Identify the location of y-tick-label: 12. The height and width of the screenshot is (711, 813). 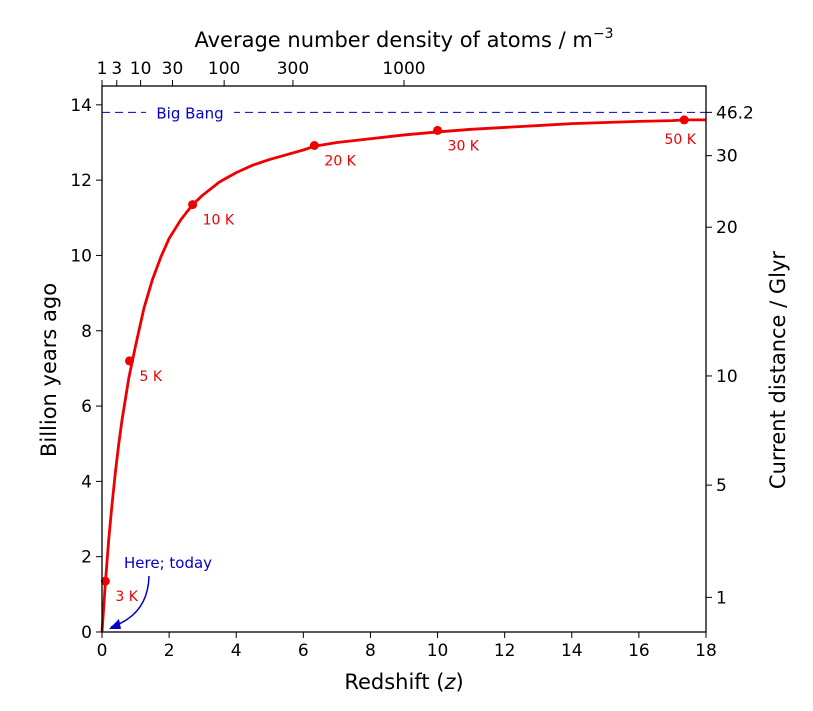
(81, 181).